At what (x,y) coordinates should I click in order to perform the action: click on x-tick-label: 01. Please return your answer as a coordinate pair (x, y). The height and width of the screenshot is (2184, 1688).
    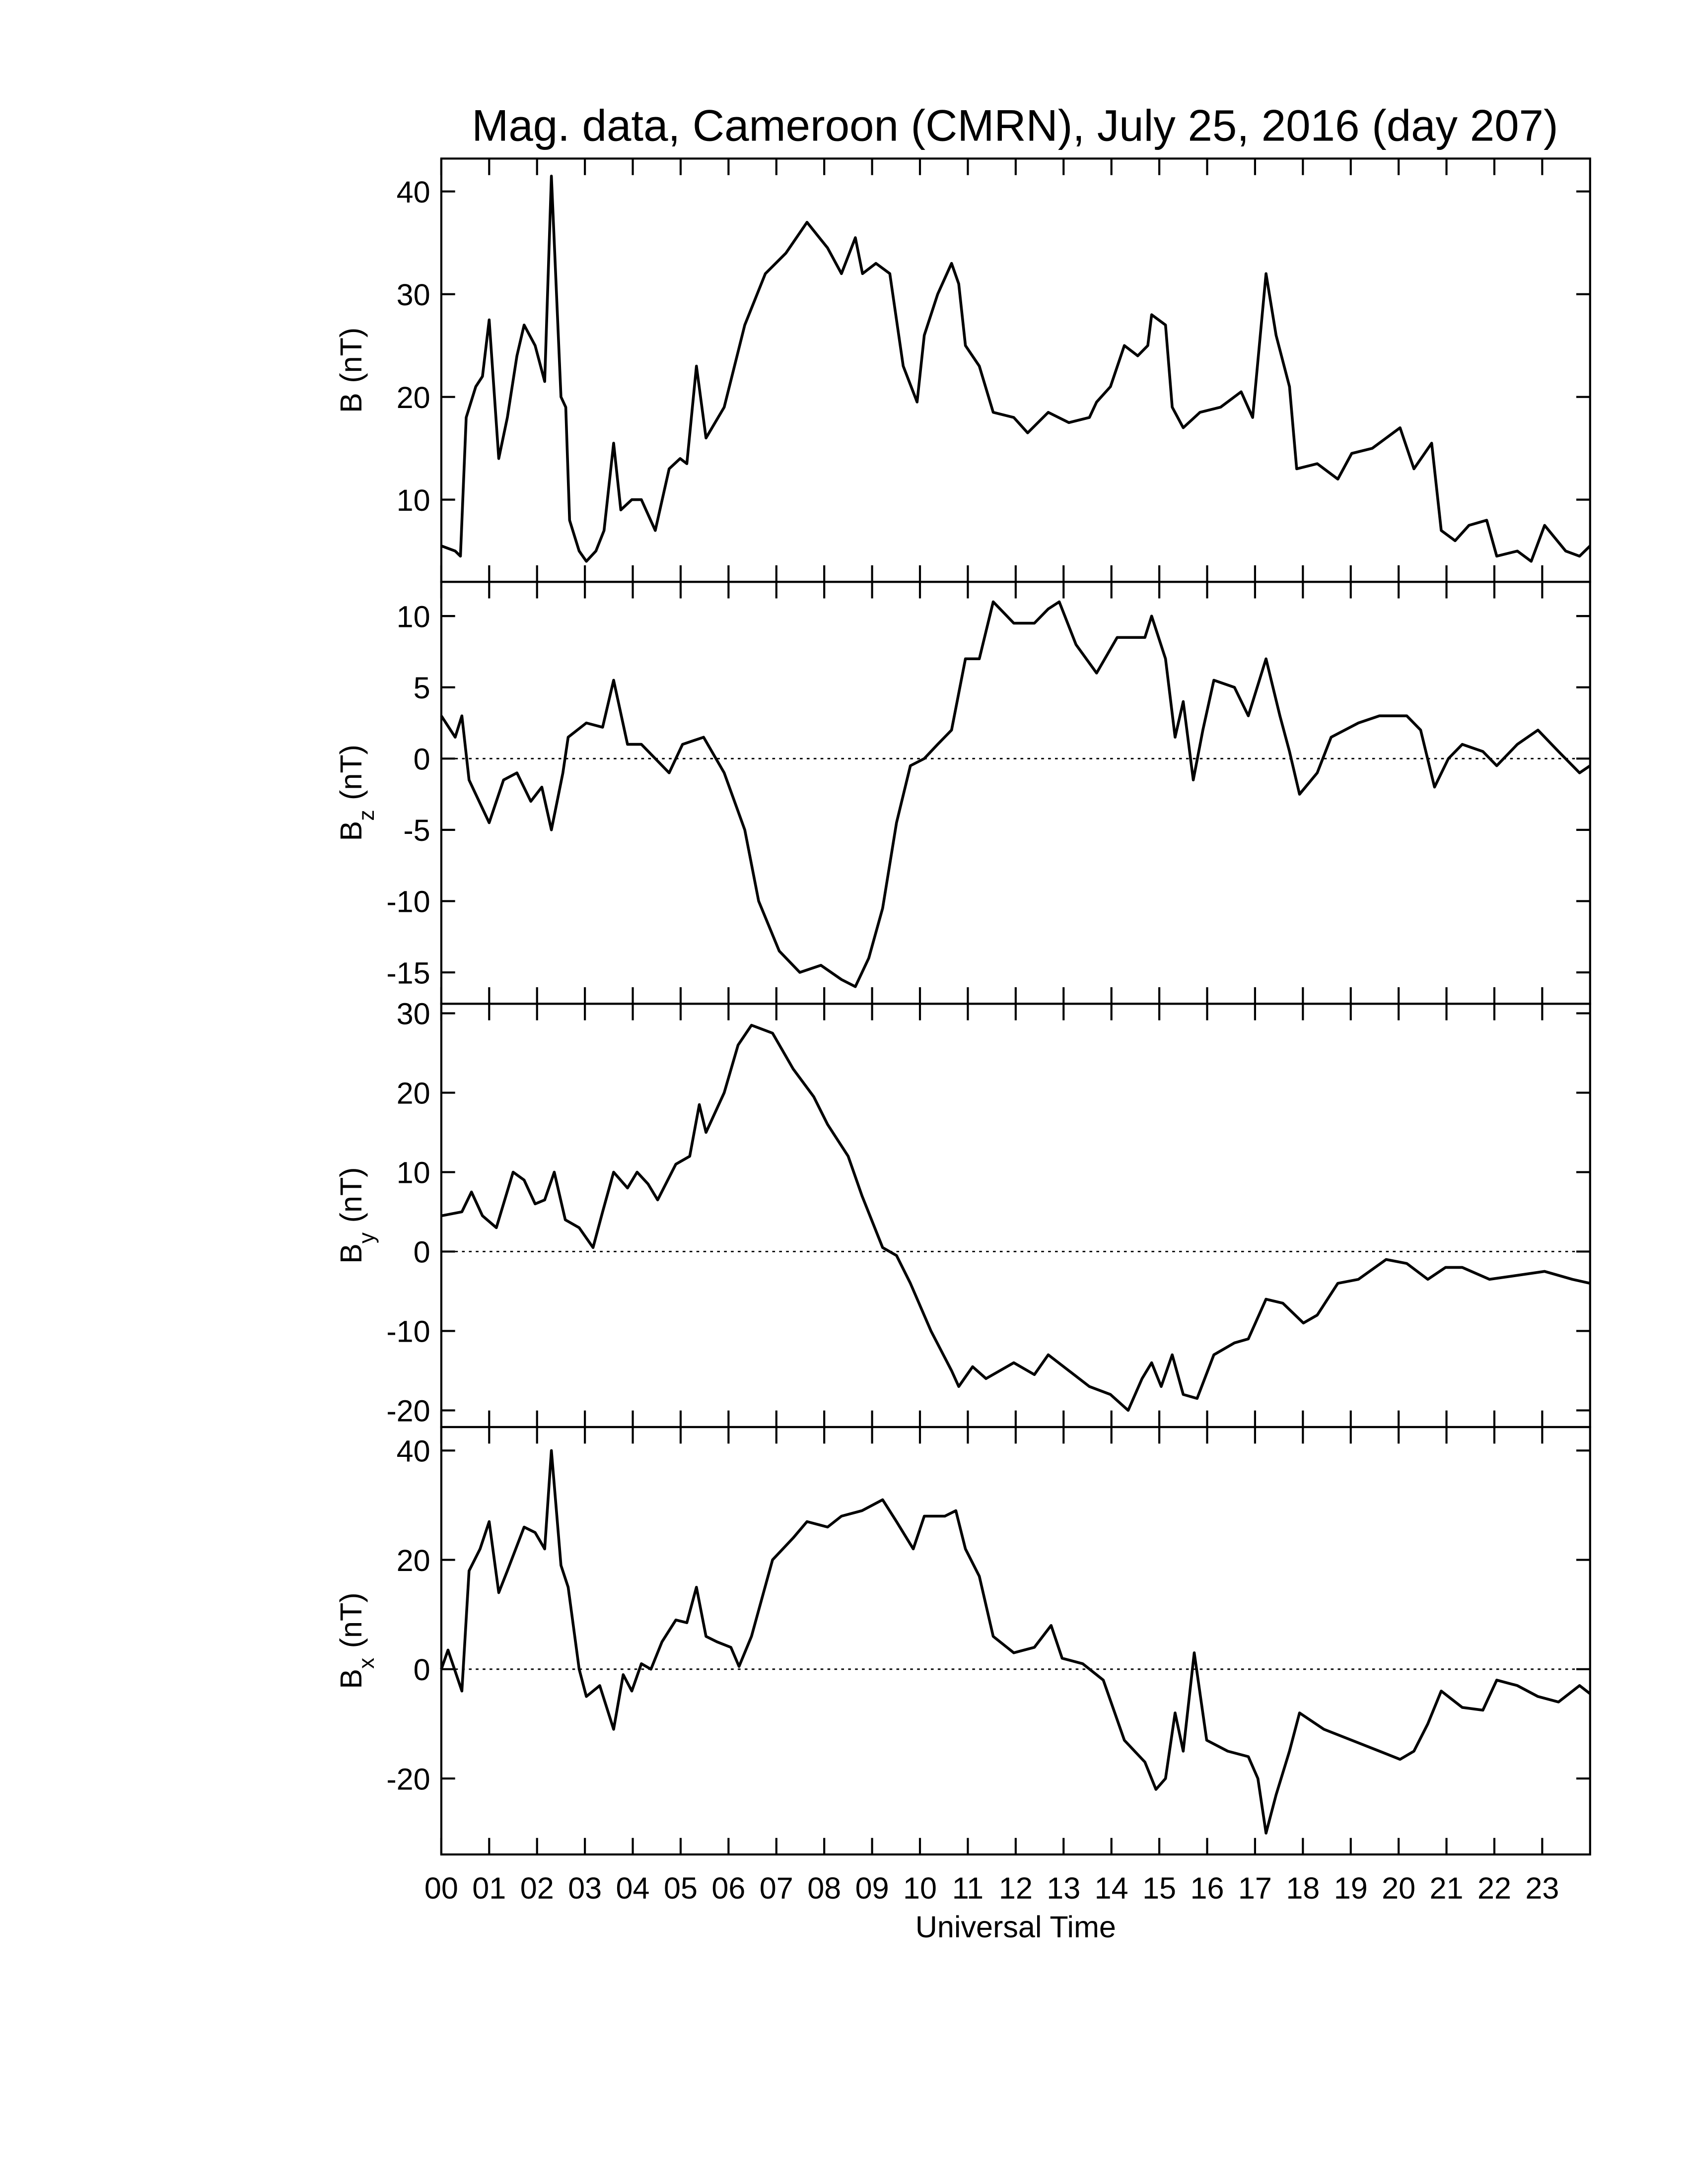
    Looking at the image, I should click on (489, 1888).